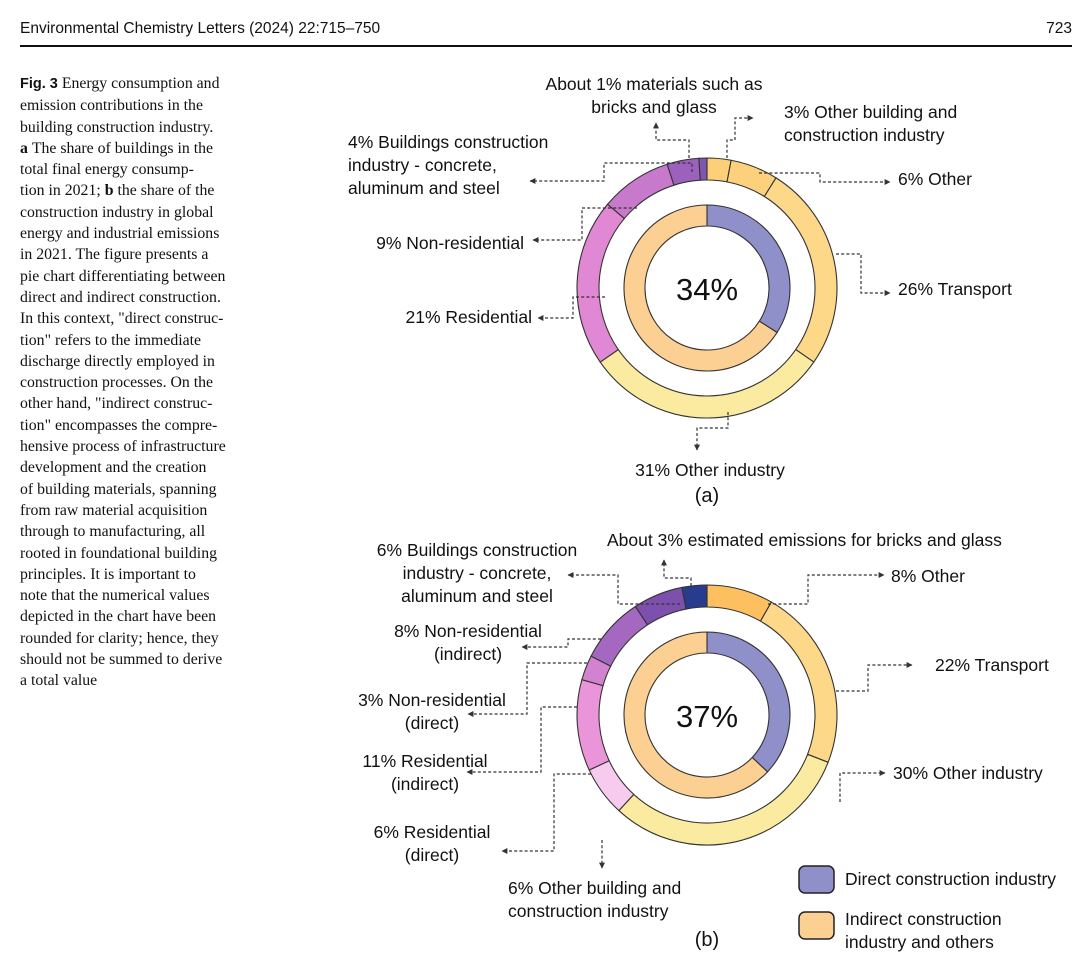  What do you see at coordinates (450, 243) in the screenshot?
I see `label-a-nonres: 9% Non-residential` at bounding box center [450, 243].